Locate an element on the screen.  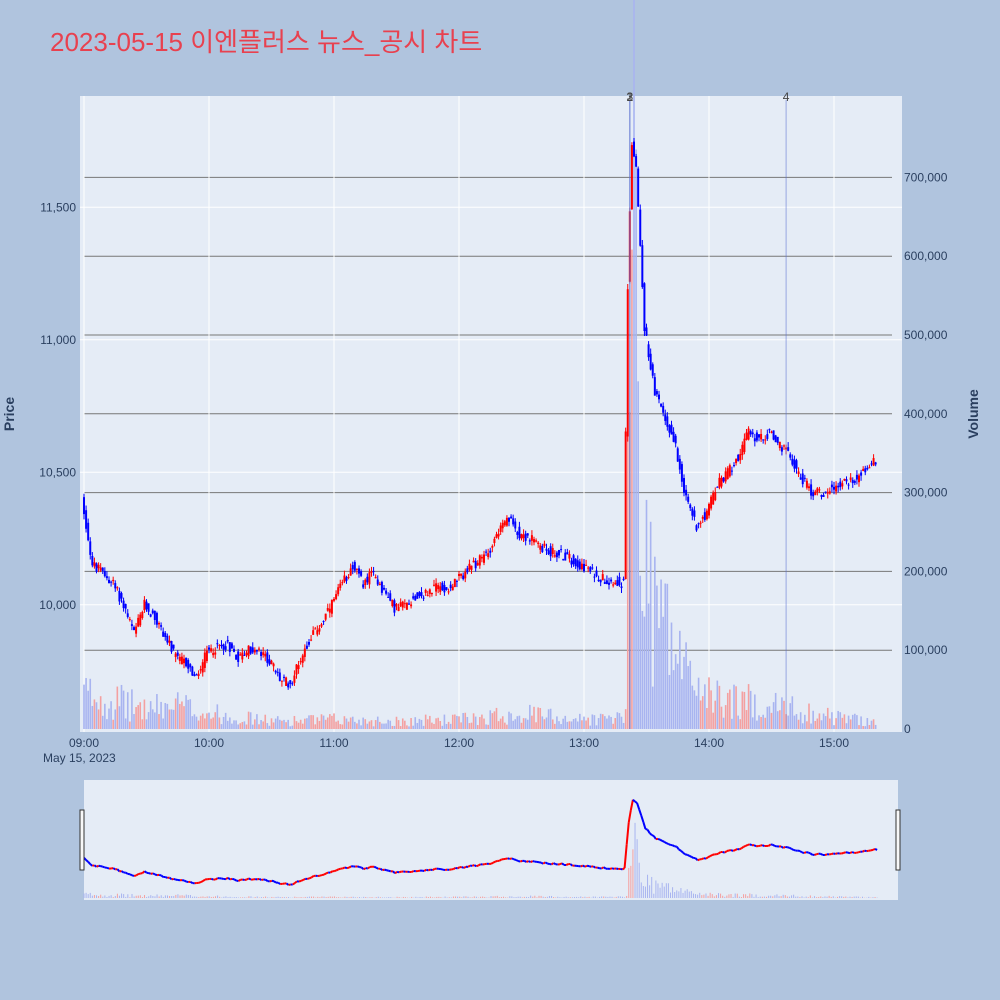
range-slider is located at coordinates (491, 840).